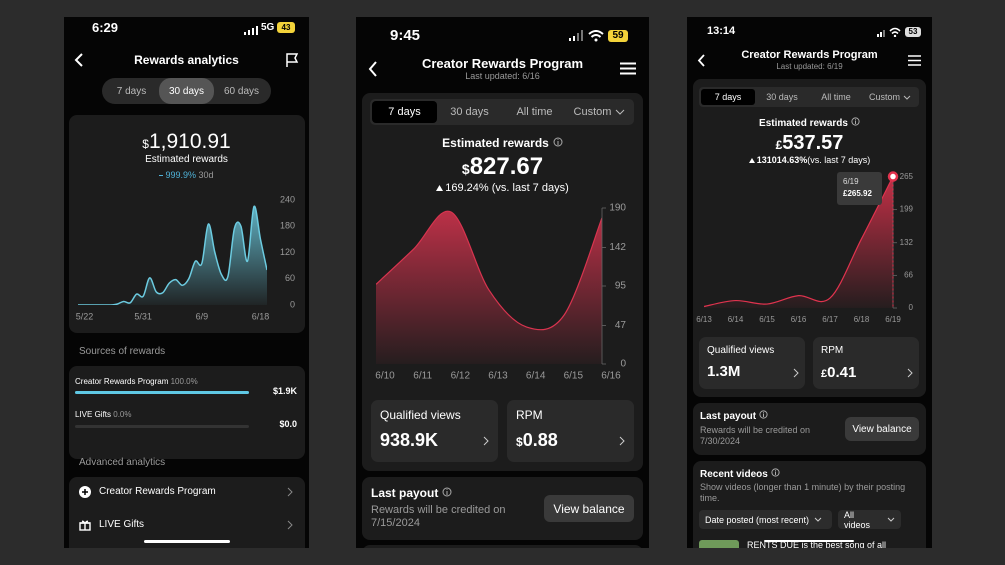 Image resolution: width=1005 pixels, height=565 pixels. Describe the element at coordinates (409, 440) in the screenshot. I see `metric-value: 938.9K` at that location.